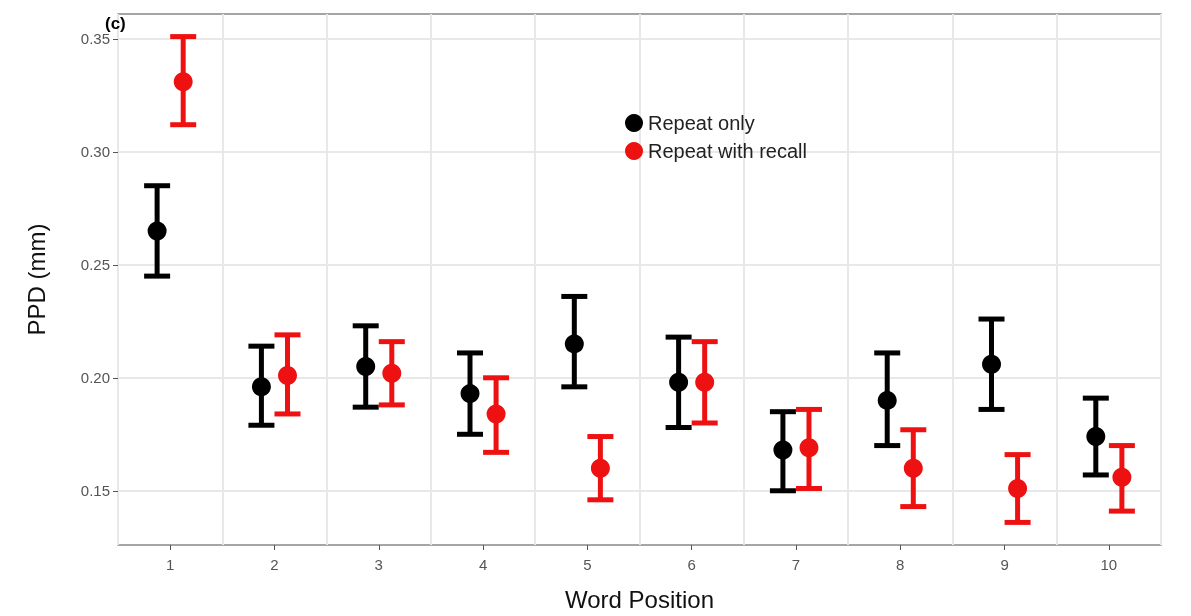 The height and width of the screenshot is (616, 1191). What do you see at coordinates (95, 265) in the screenshot?
I see `y-tick-label: 0.25` at bounding box center [95, 265].